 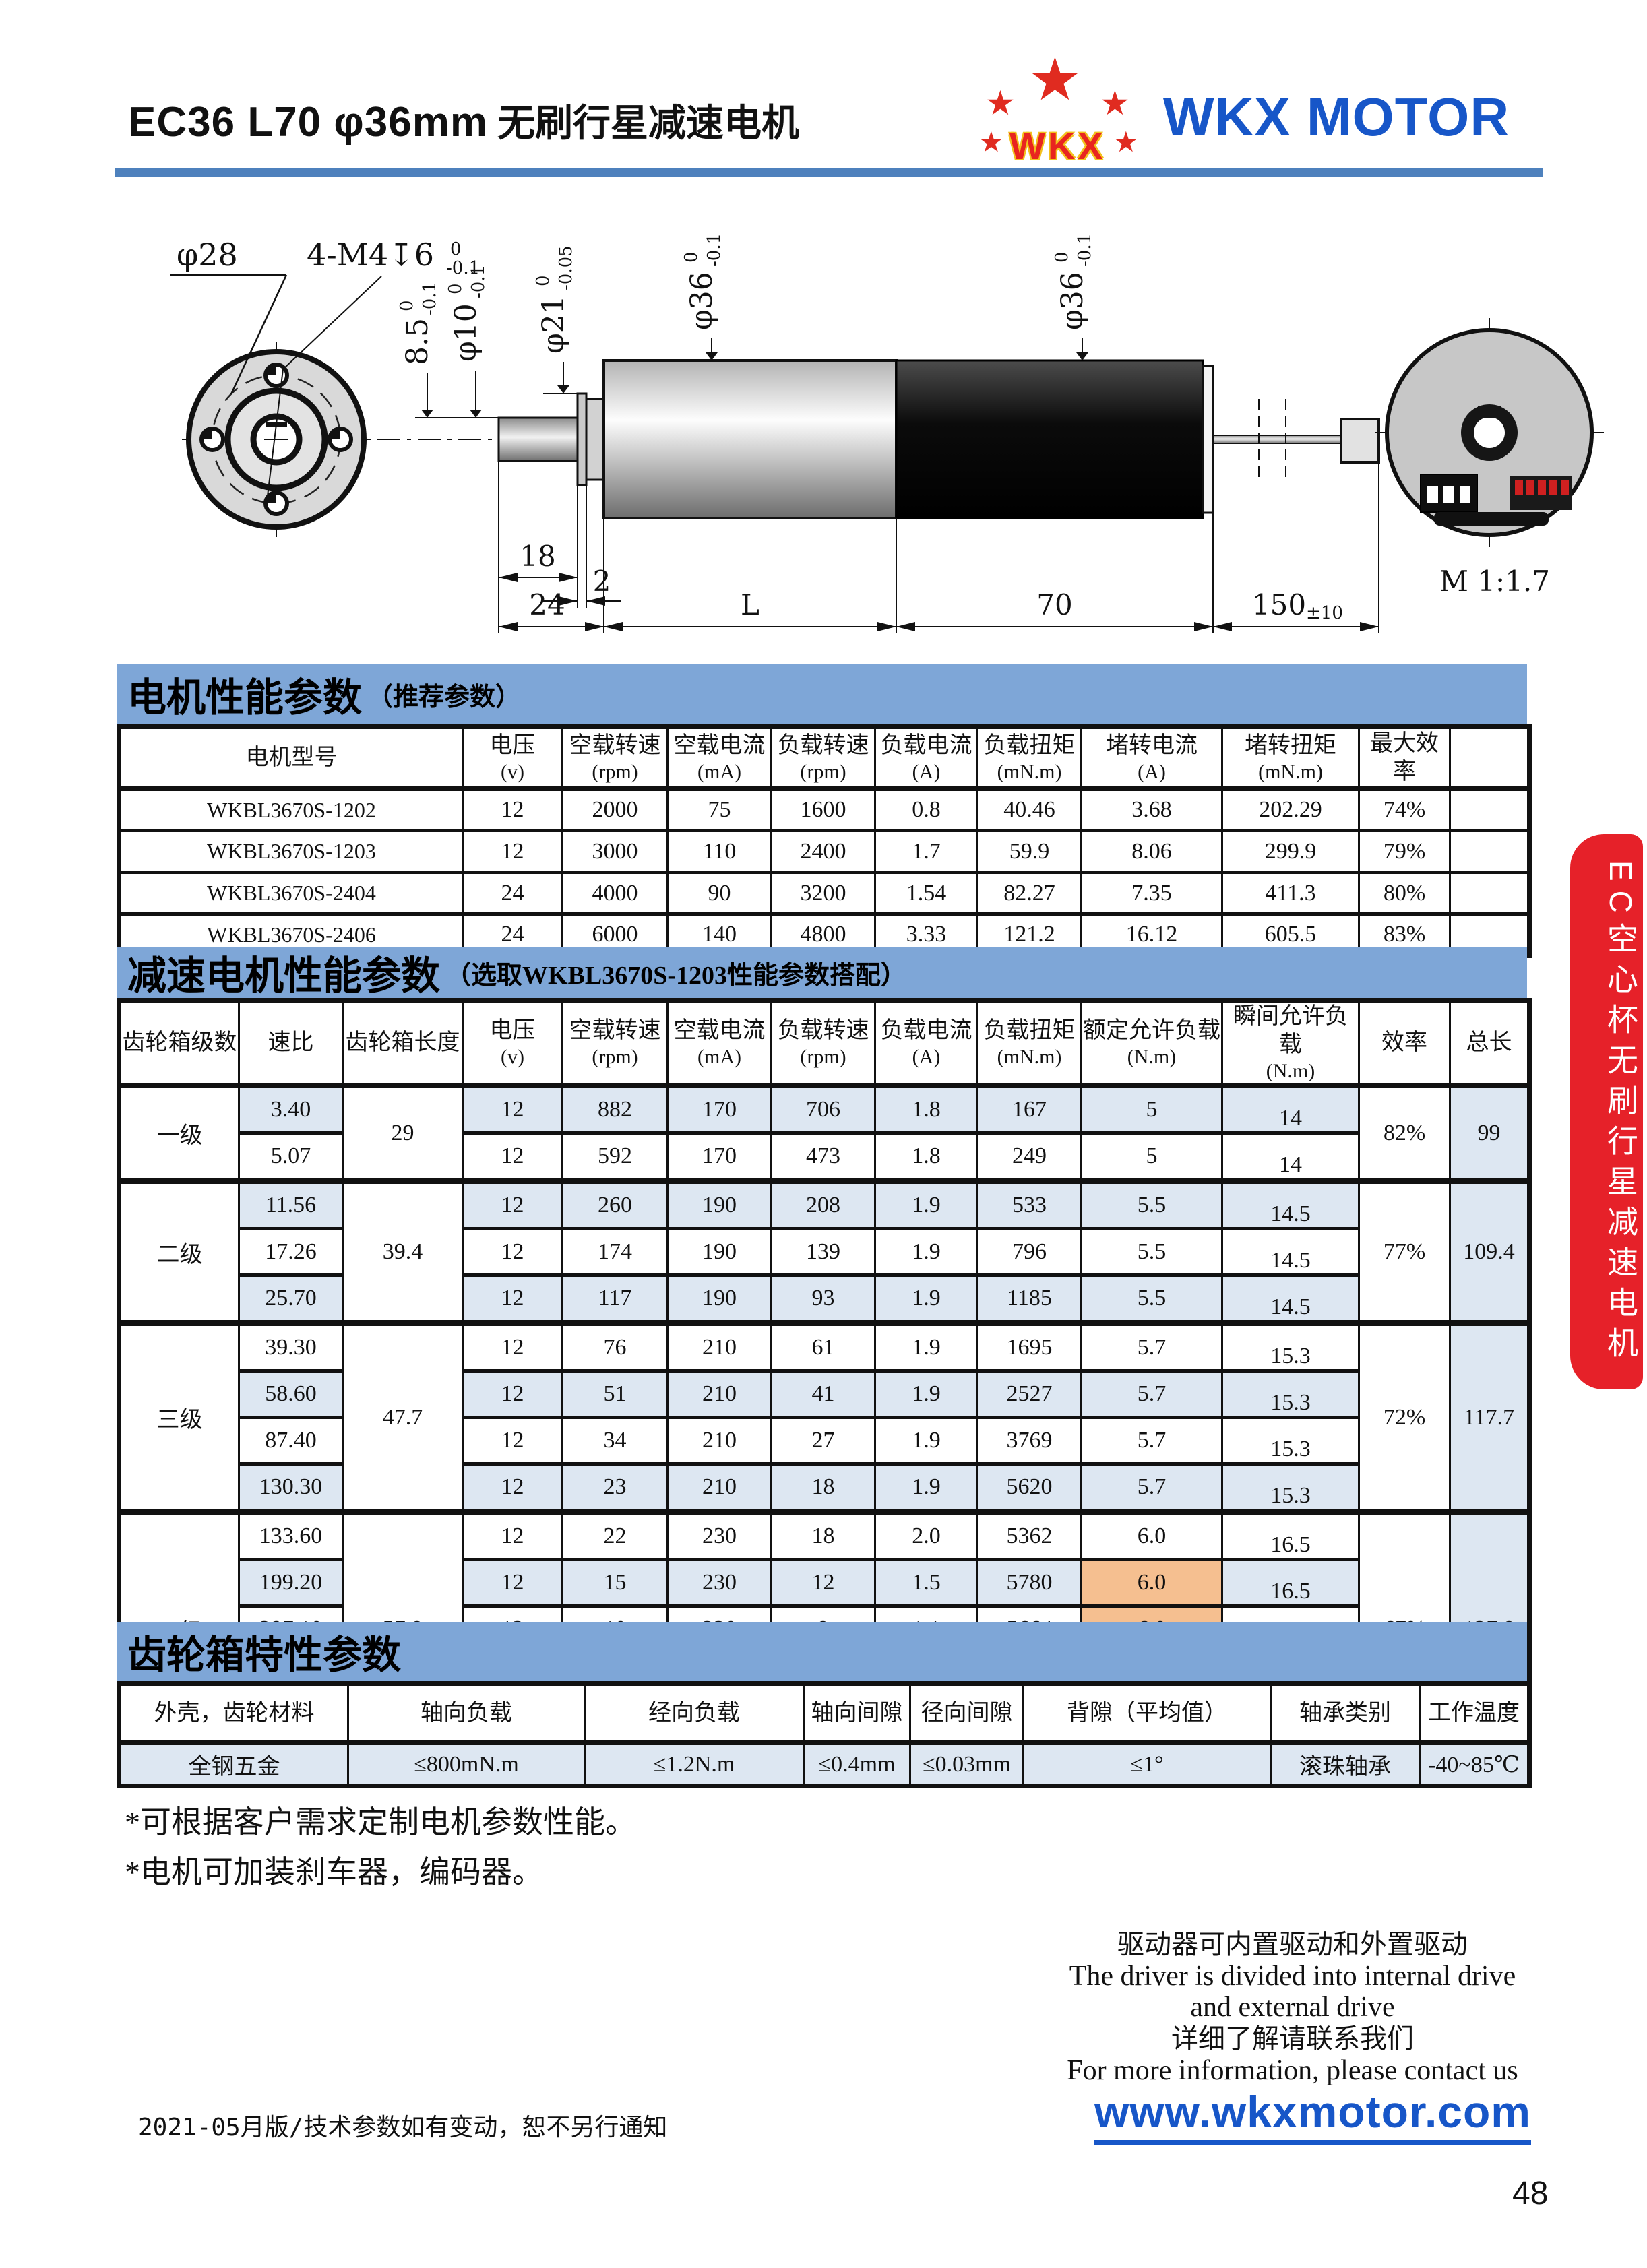 What do you see at coordinates (1029, 1109) in the screenshot?
I see `table-cell: 167` at bounding box center [1029, 1109].